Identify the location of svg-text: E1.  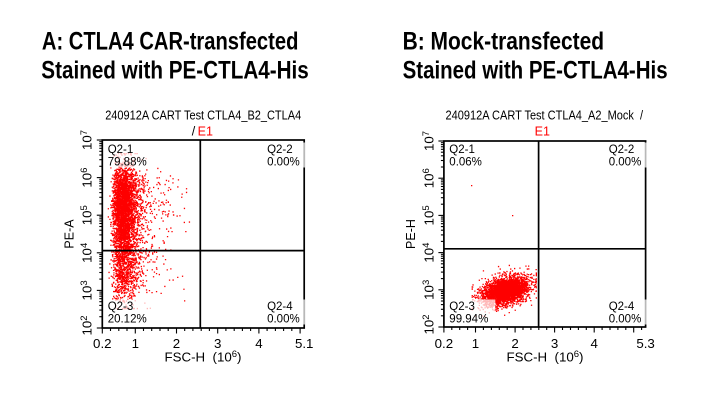
(542, 131).